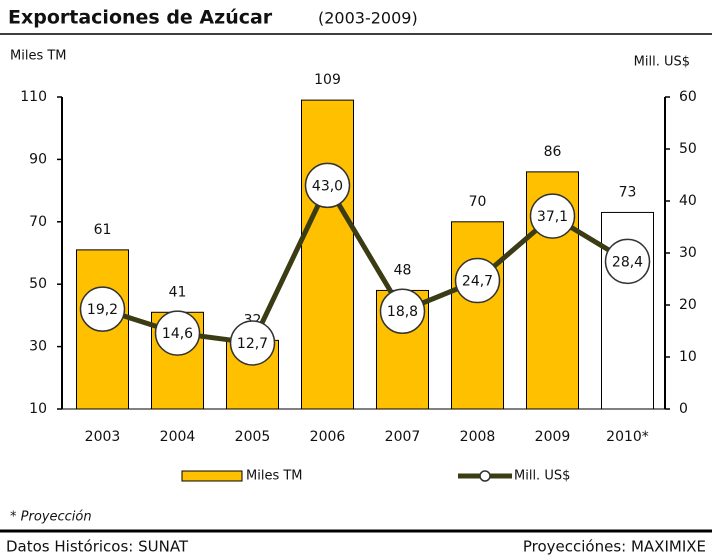  Describe the element at coordinates (38, 409) in the screenshot. I see `y-tick-label: 10` at that location.